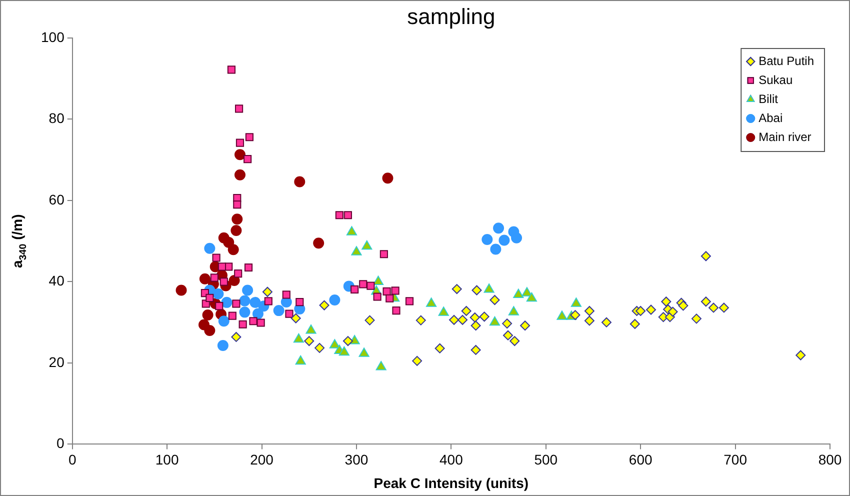 The width and height of the screenshot is (850, 496). I want to click on x-tick-label: 700, so click(736, 459).